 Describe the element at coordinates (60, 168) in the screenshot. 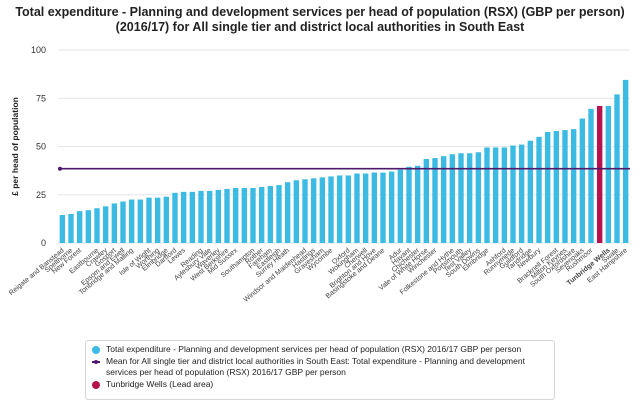

I see `mean-line-marker` at that location.